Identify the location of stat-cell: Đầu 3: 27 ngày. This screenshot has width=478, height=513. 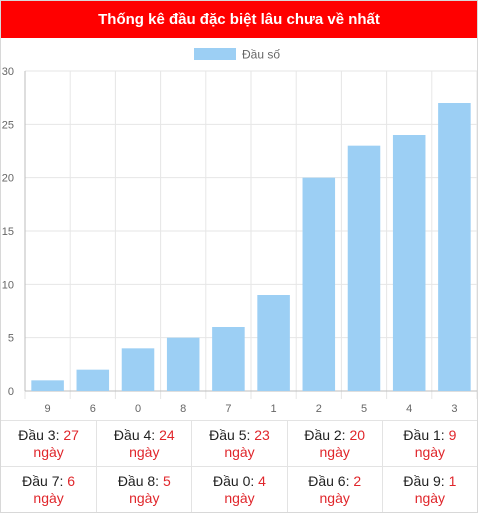
(49, 443).